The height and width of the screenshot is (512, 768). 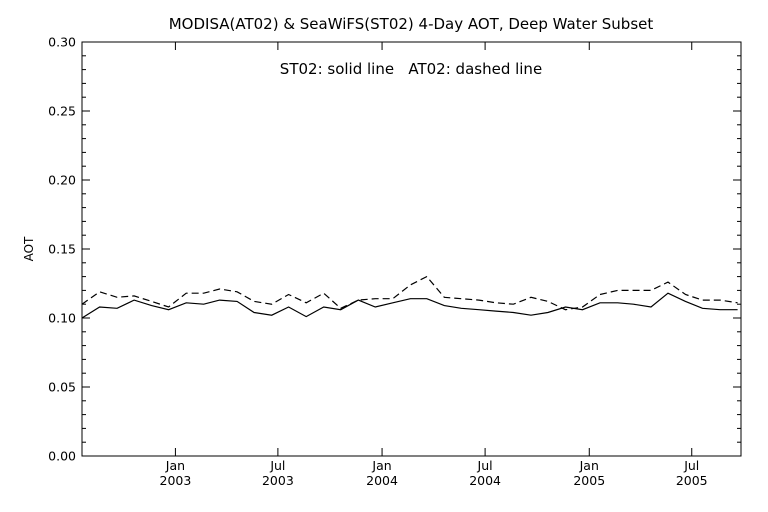 I want to click on y-tick-label: 0.30, so click(x=62, y=42).